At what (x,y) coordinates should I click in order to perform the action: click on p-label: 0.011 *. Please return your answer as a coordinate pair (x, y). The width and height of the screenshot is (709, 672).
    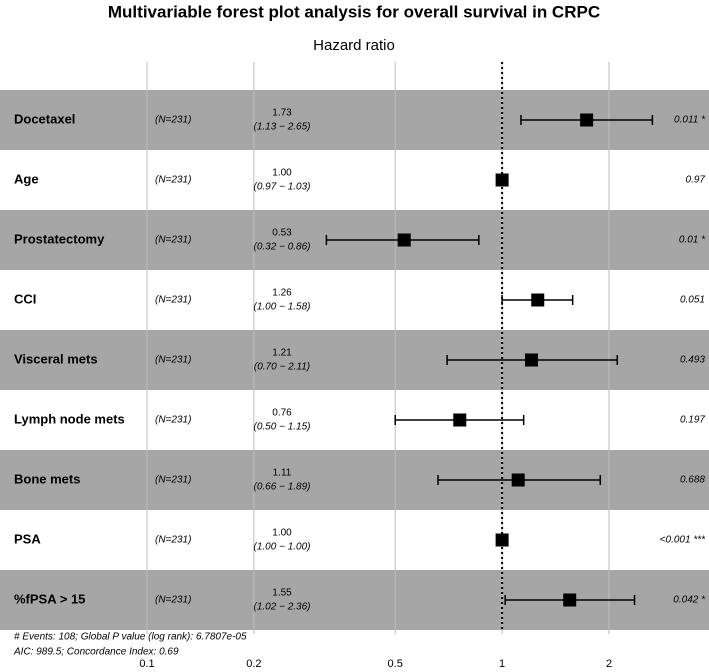
    Looking at the image, I should click on (690, 120).